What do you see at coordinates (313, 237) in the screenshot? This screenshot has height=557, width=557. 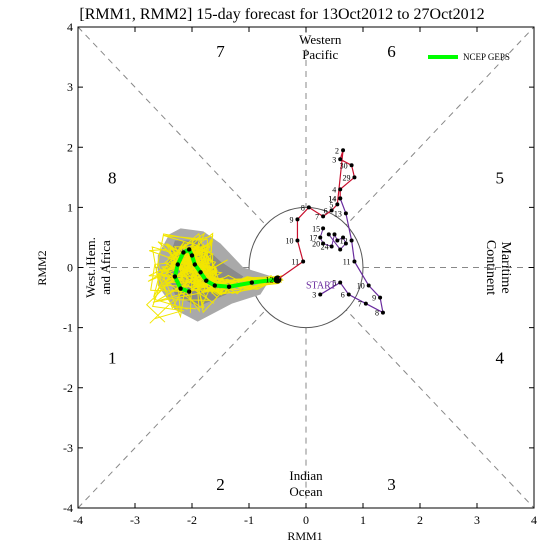 I see `observed-day-label: 17` at bounding box center [313, 237].